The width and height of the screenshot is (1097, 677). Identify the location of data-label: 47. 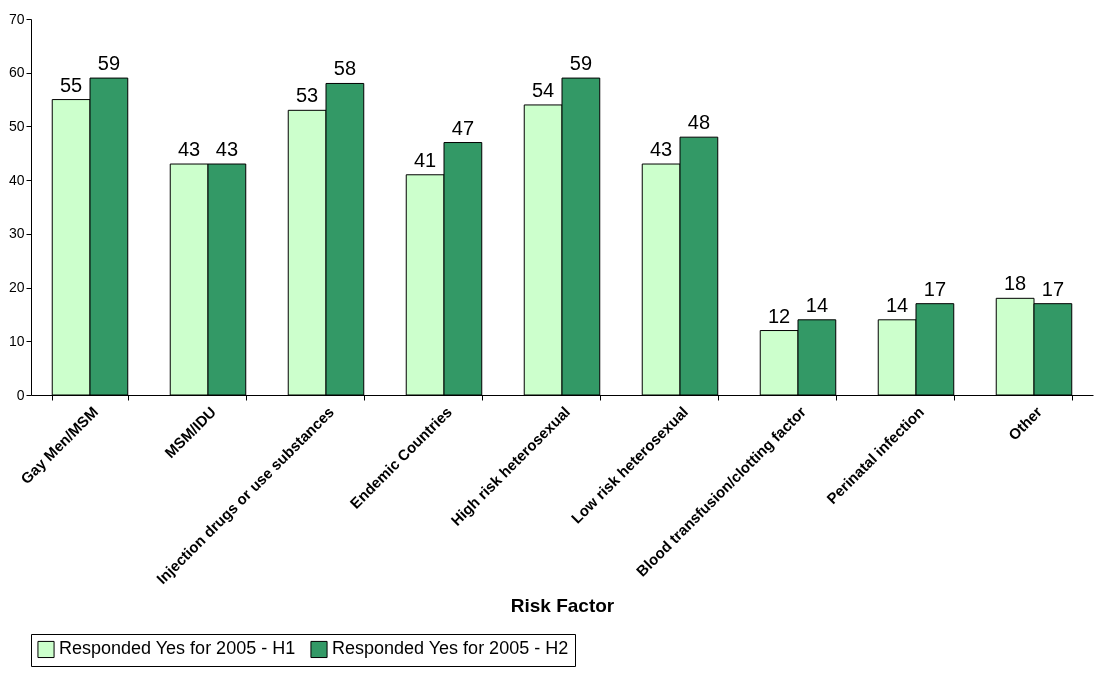
(463, 127).